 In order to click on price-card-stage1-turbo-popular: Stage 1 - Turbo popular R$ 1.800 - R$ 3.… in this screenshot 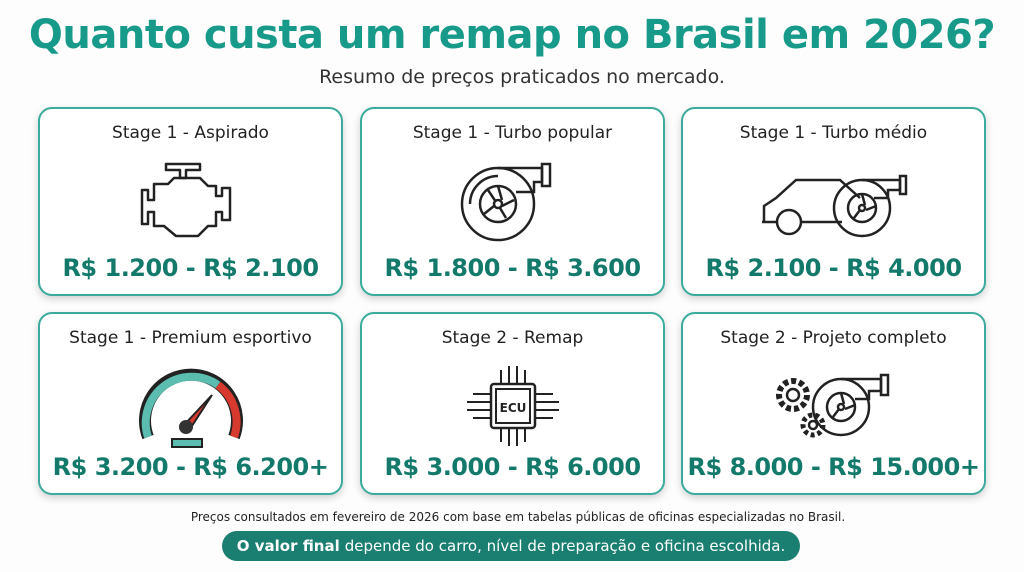, I will do `click(512, 201)`.